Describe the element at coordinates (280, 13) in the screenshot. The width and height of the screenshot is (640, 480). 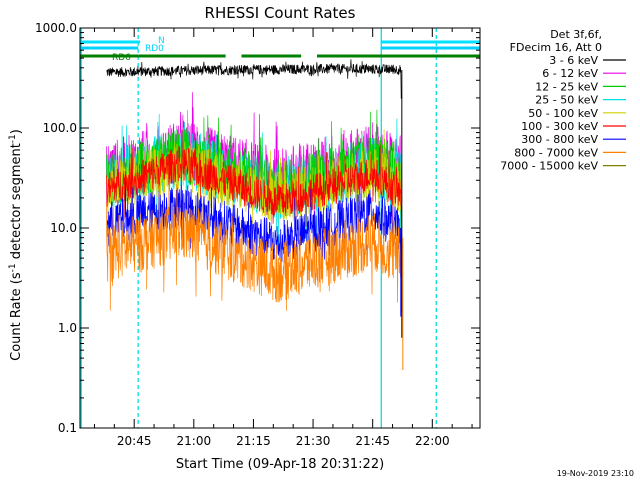
I see `chart-title: RHESSI Count Rates` at that location.